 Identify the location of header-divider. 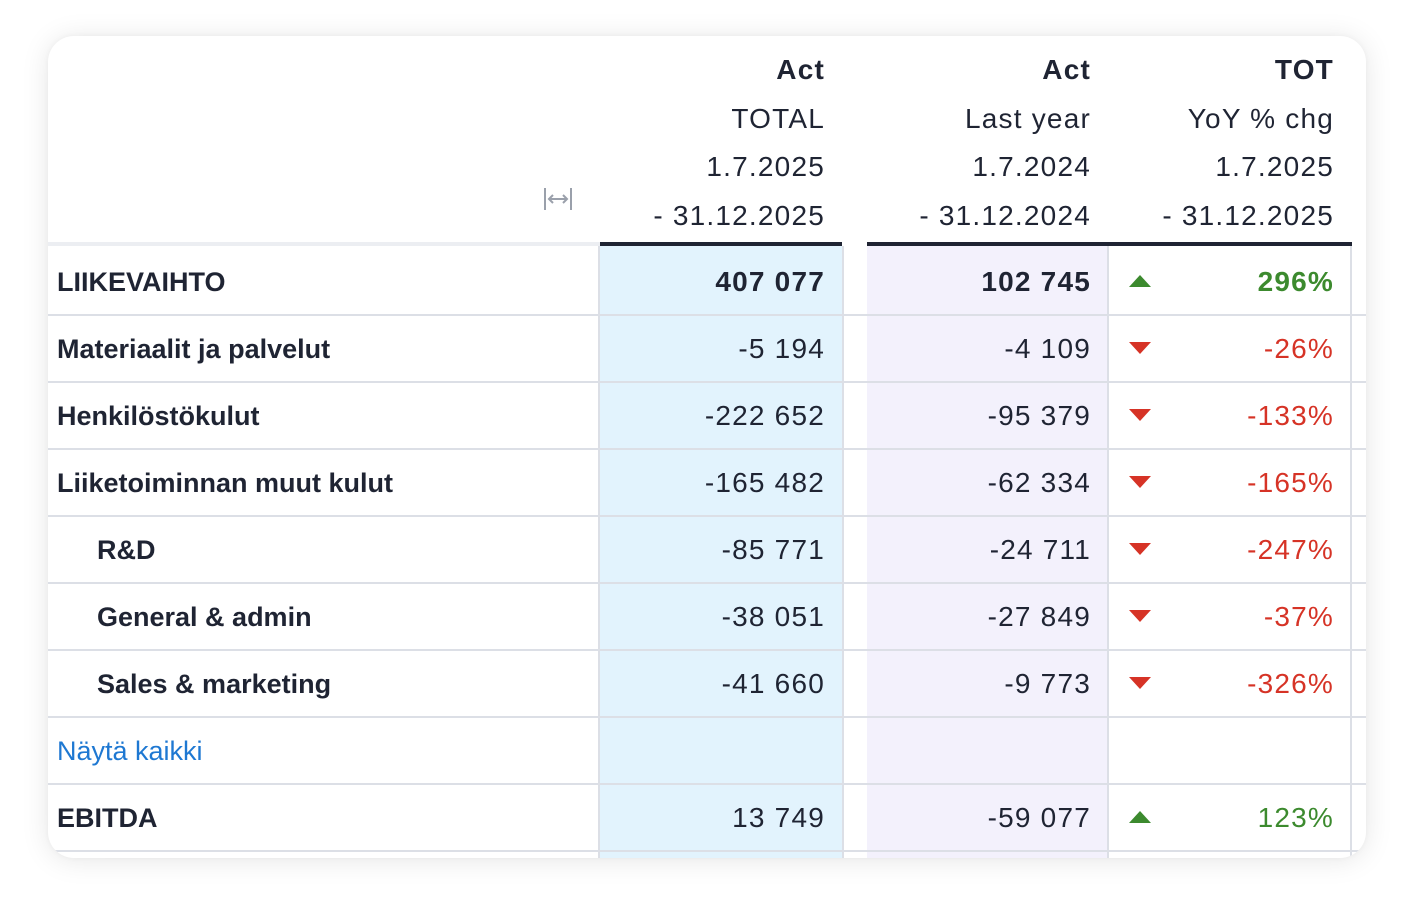
(324, 244).